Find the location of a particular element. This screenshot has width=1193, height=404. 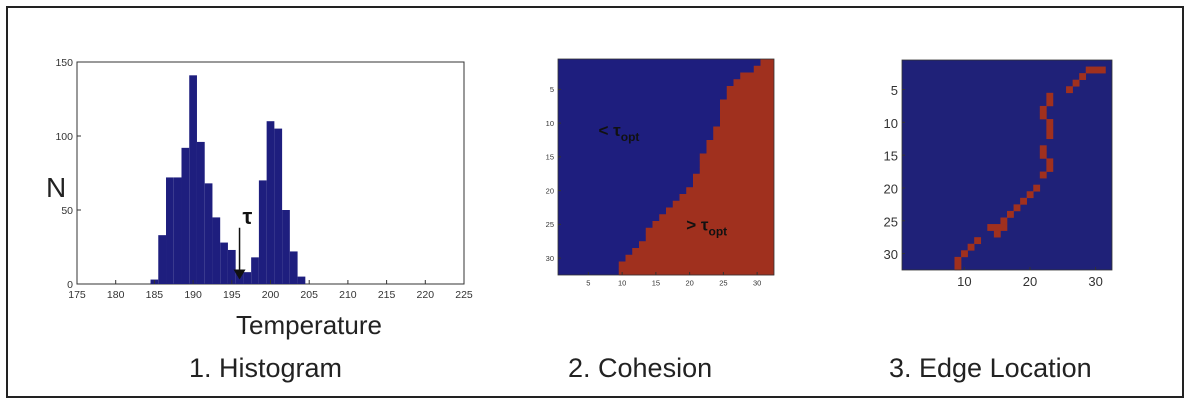

cohesion-x-tick-label: 5 is located at coordinates (588, 283).